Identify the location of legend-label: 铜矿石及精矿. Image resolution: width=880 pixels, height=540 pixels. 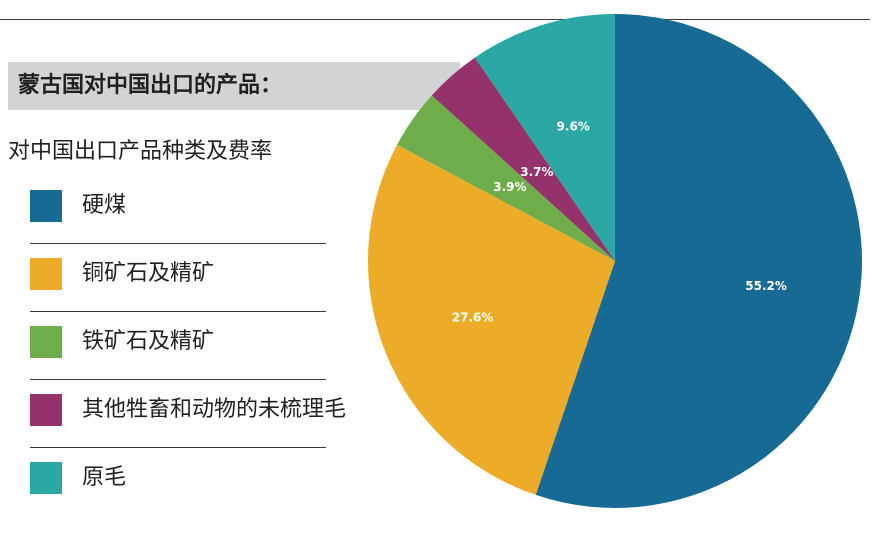
(148, 273).